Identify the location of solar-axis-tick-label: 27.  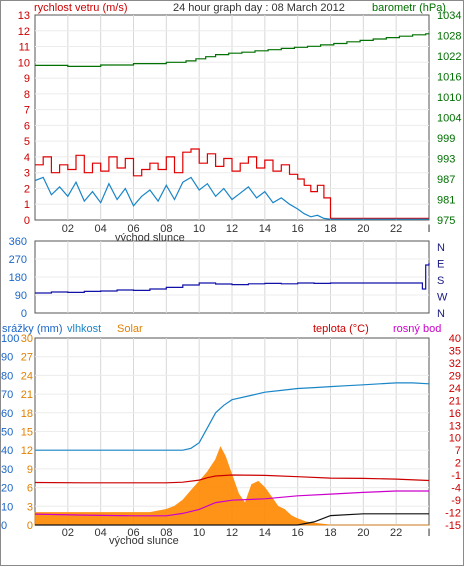
(27, 358).